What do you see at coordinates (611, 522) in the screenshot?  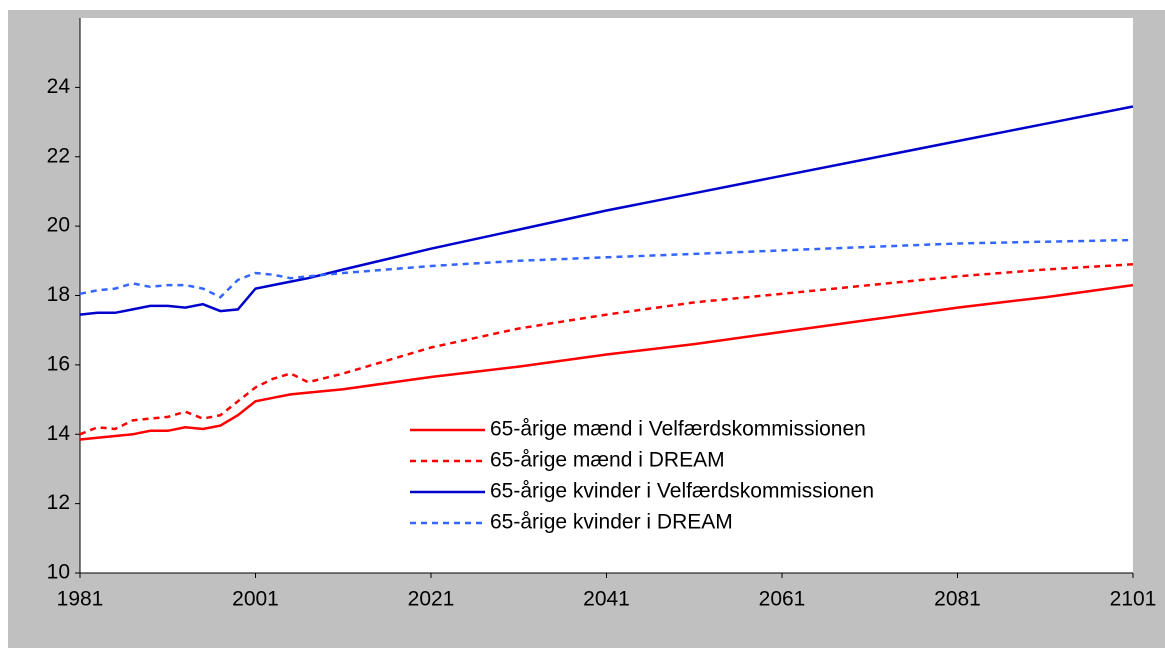 I see `legend-label: 65-årige kvinder i DREAM` at bounding box center [611, 522].